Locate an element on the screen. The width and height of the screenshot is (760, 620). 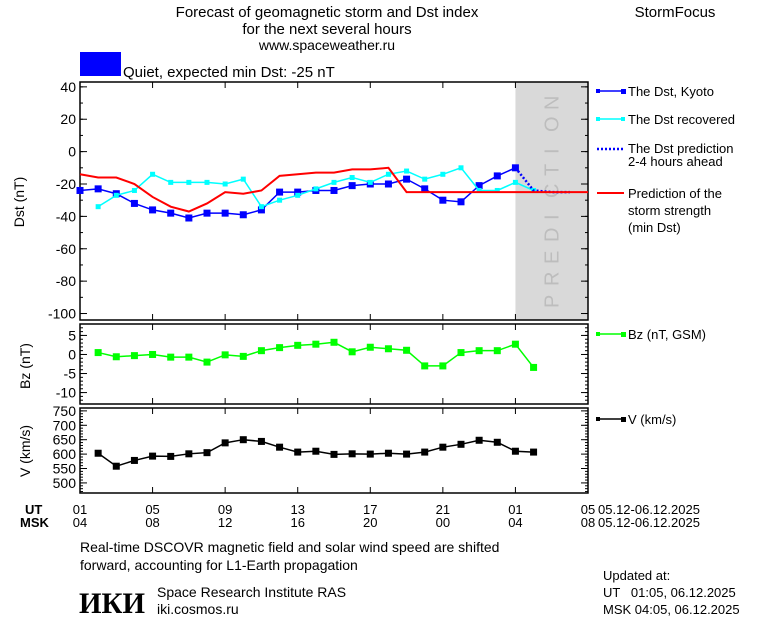
series-line is located at coordinates (333, 189).